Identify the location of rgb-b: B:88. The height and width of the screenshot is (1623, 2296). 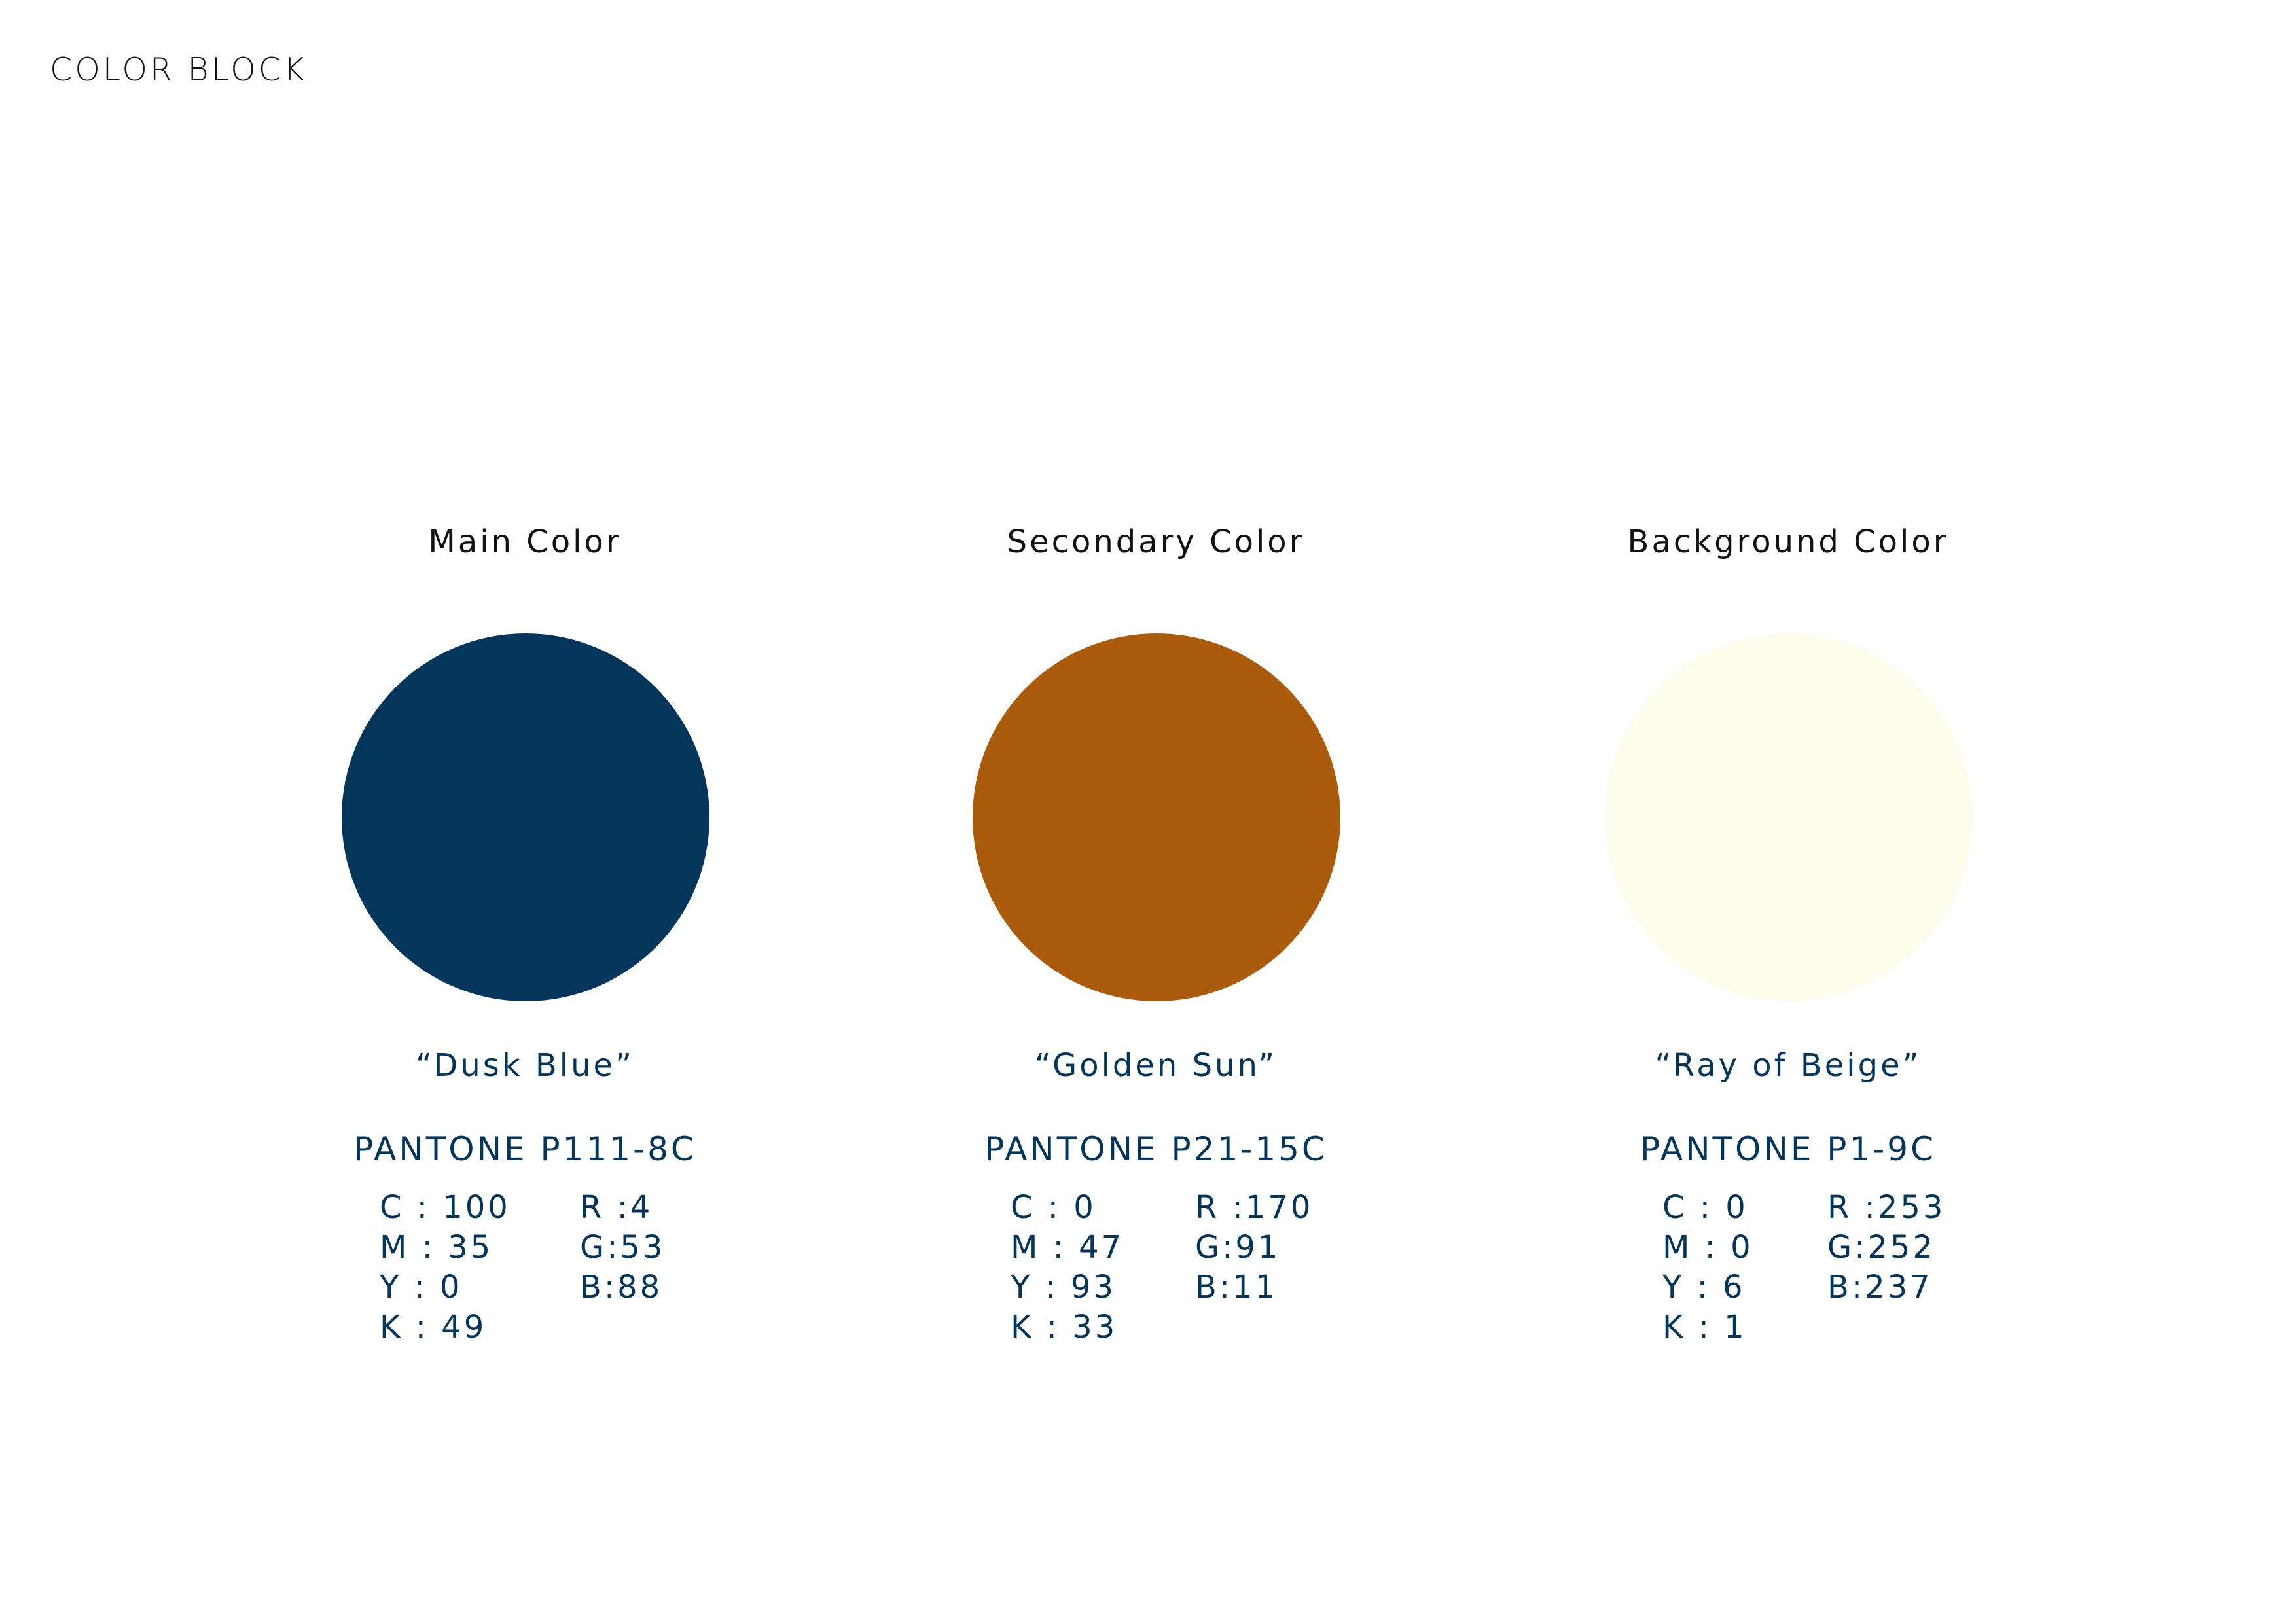
(621, 1288).